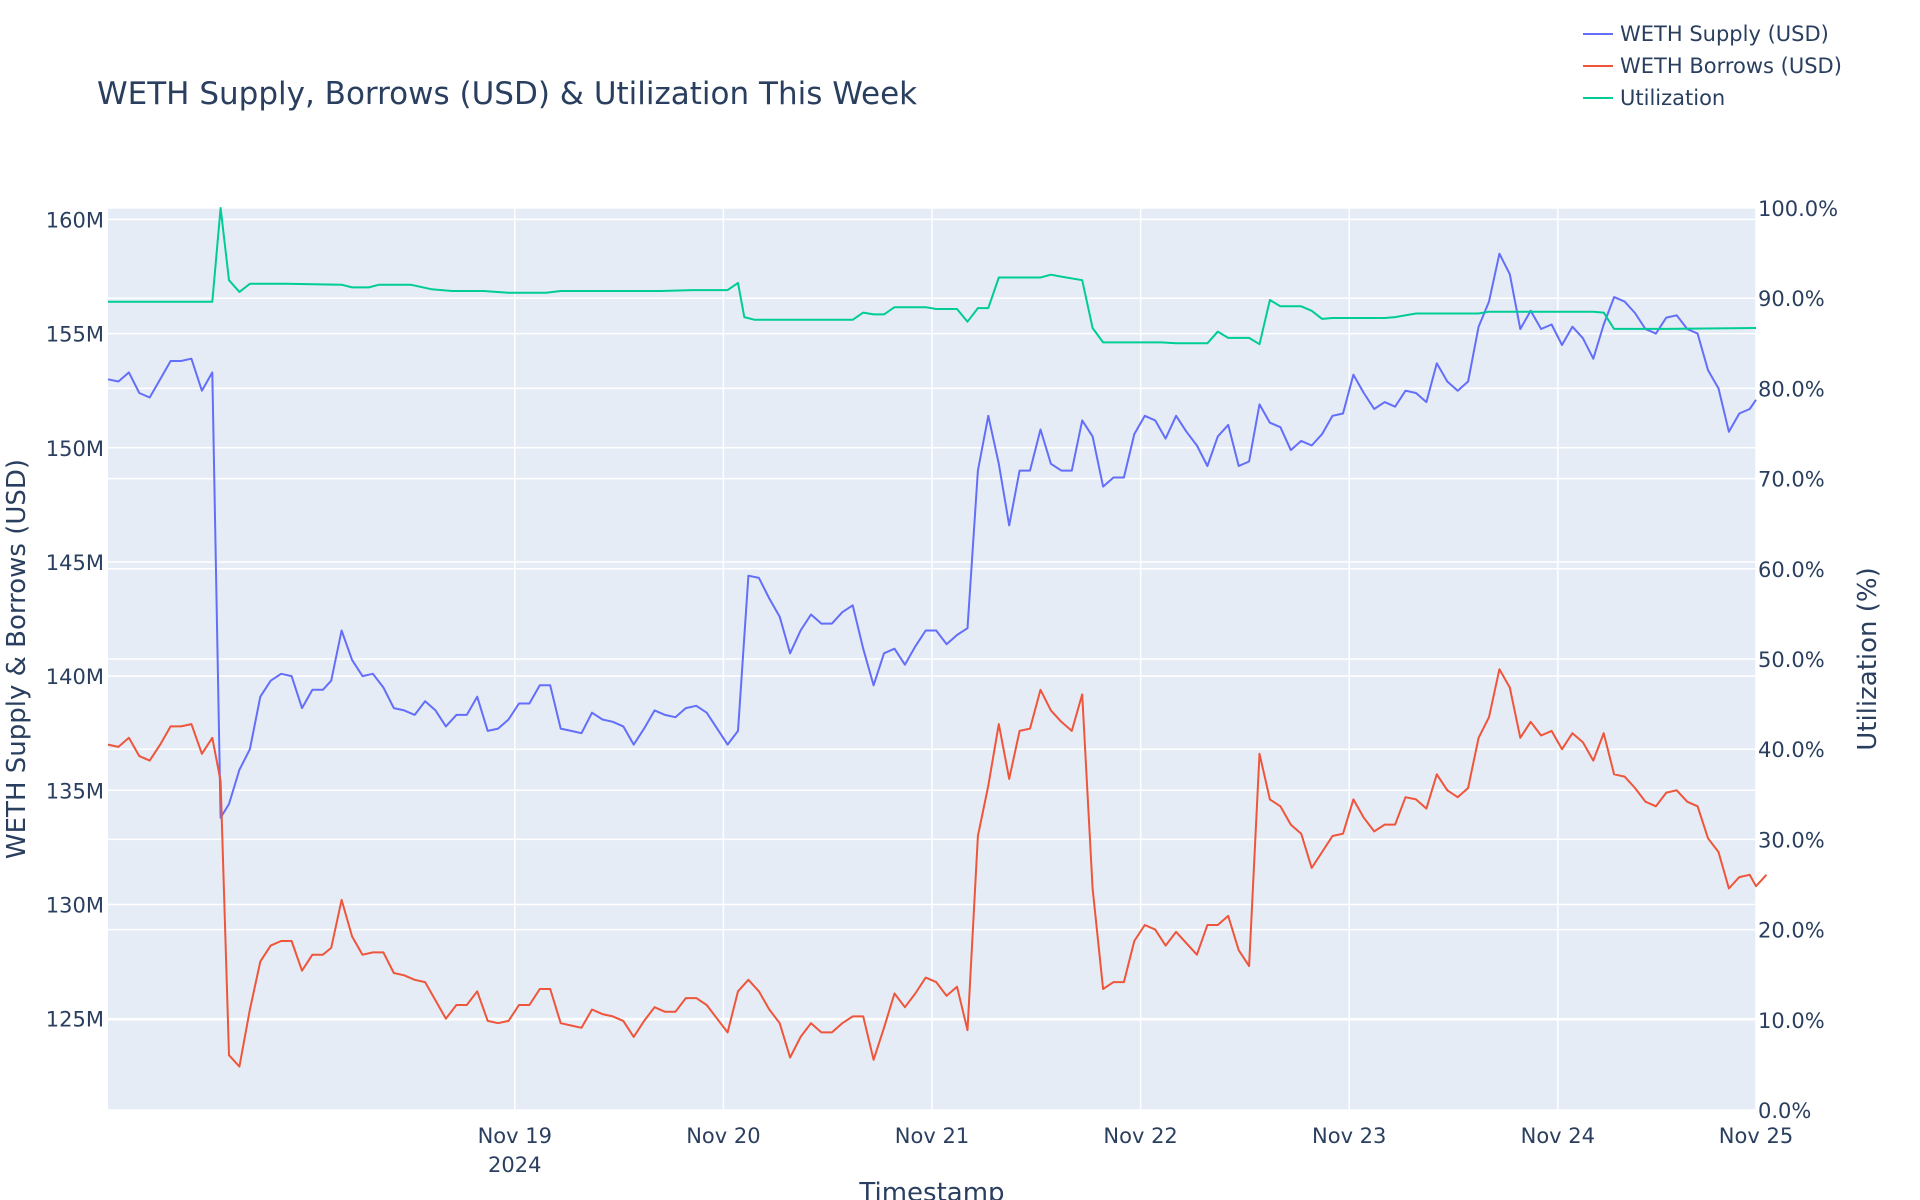 This screenshot has height=1200, width=1920. I want to click on legend-label-weth-supply-usd: WETH Supply (USD), so click(1724, 34).